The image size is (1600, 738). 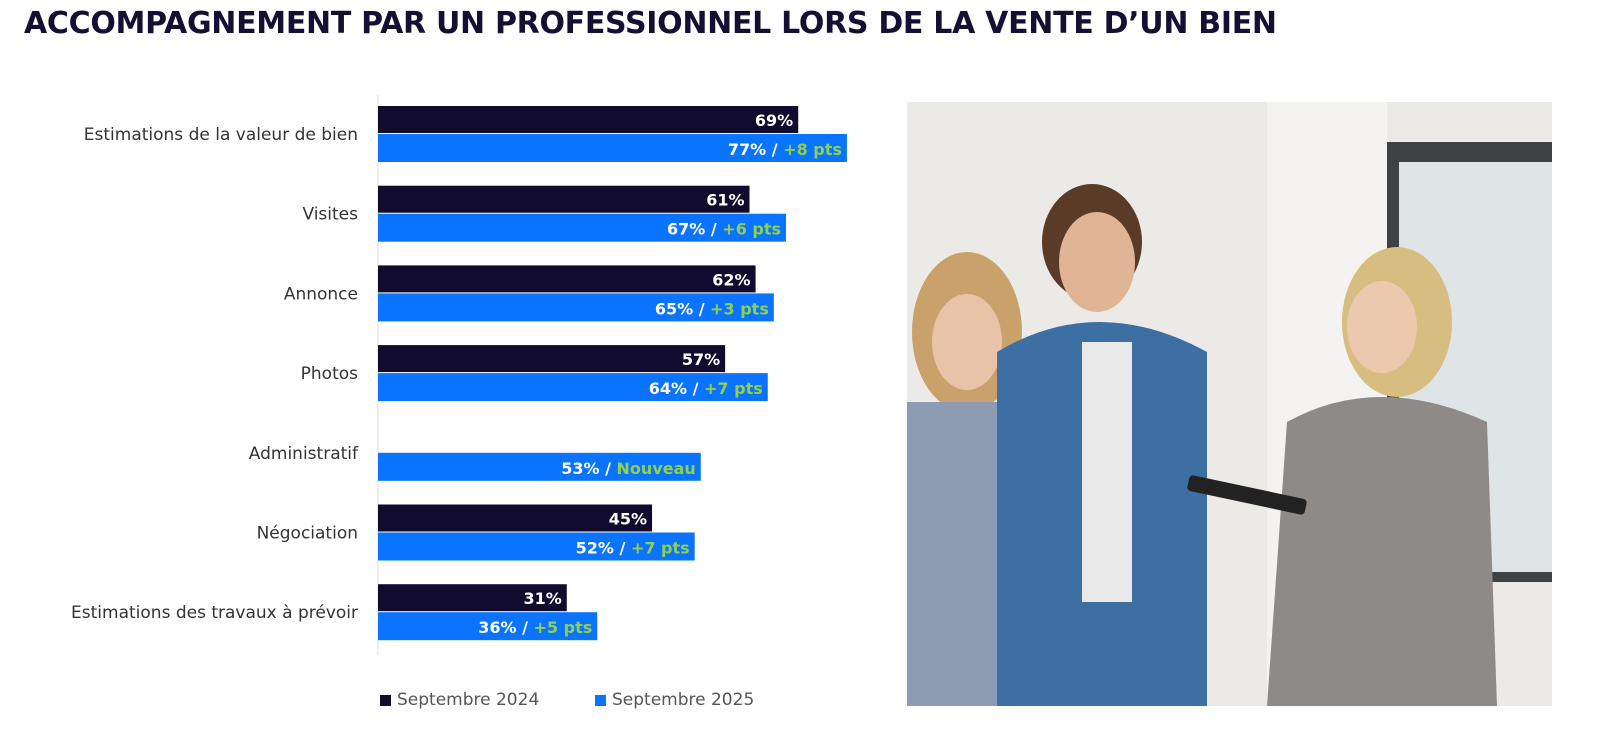 What do you see at coordinates (812, 149) in the screenshot?
I see `evolution-label: +8 pts` at bounding box center [812, 149].